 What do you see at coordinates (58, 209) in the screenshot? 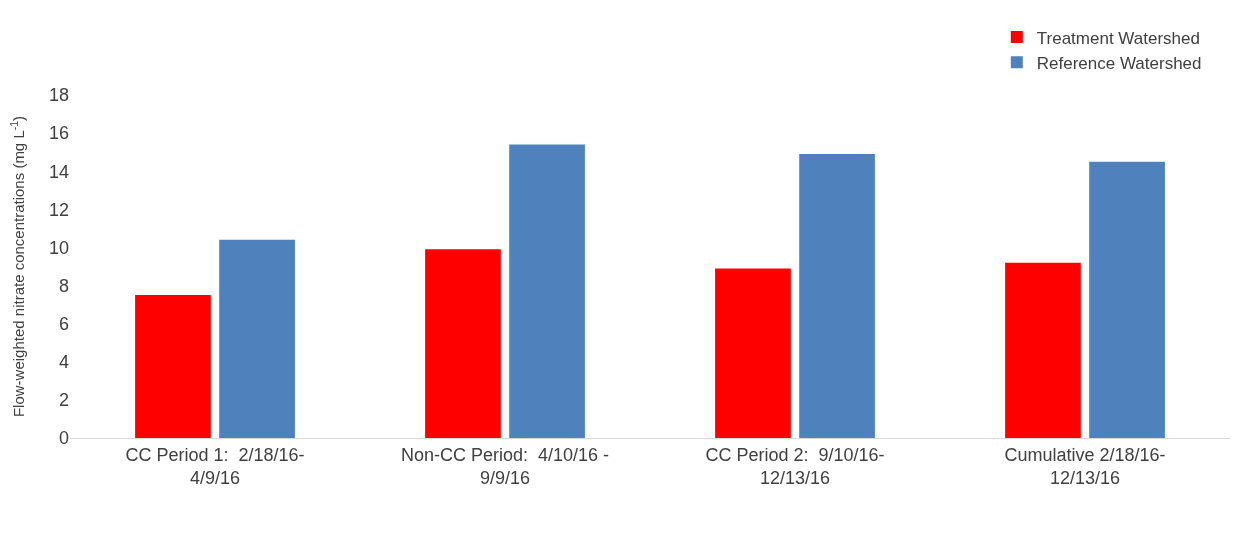
I see `y-tick-label: 12` at bounding box center [58, 209].